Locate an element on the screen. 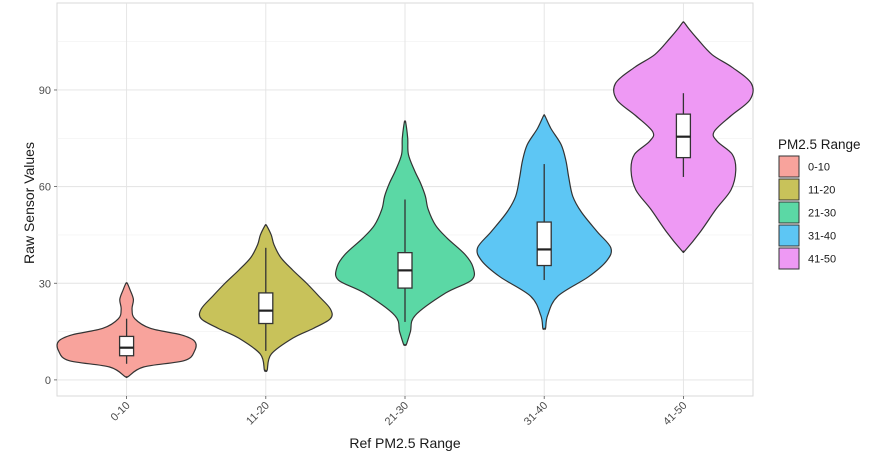  legend: PM2.5 Range 0-10 11-20 21-30 31-40 41-50 is located at coordinates (819, 203).